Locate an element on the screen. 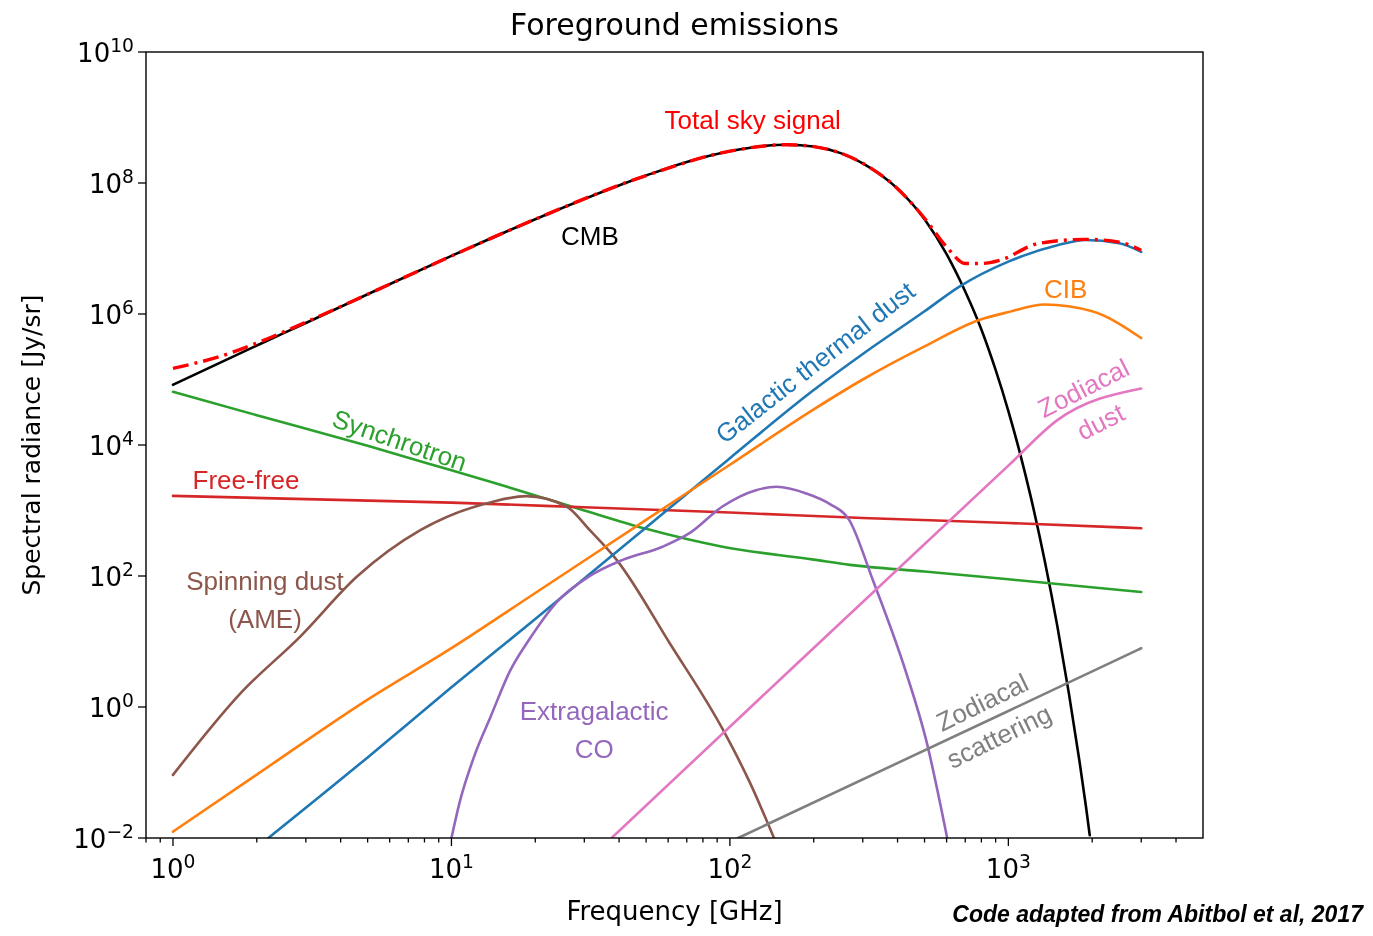 The height and width of the screenshot is (936, 1373). y-axis-title: Spectral radiance [Jy/sr] is located at coordinates (31, 445).